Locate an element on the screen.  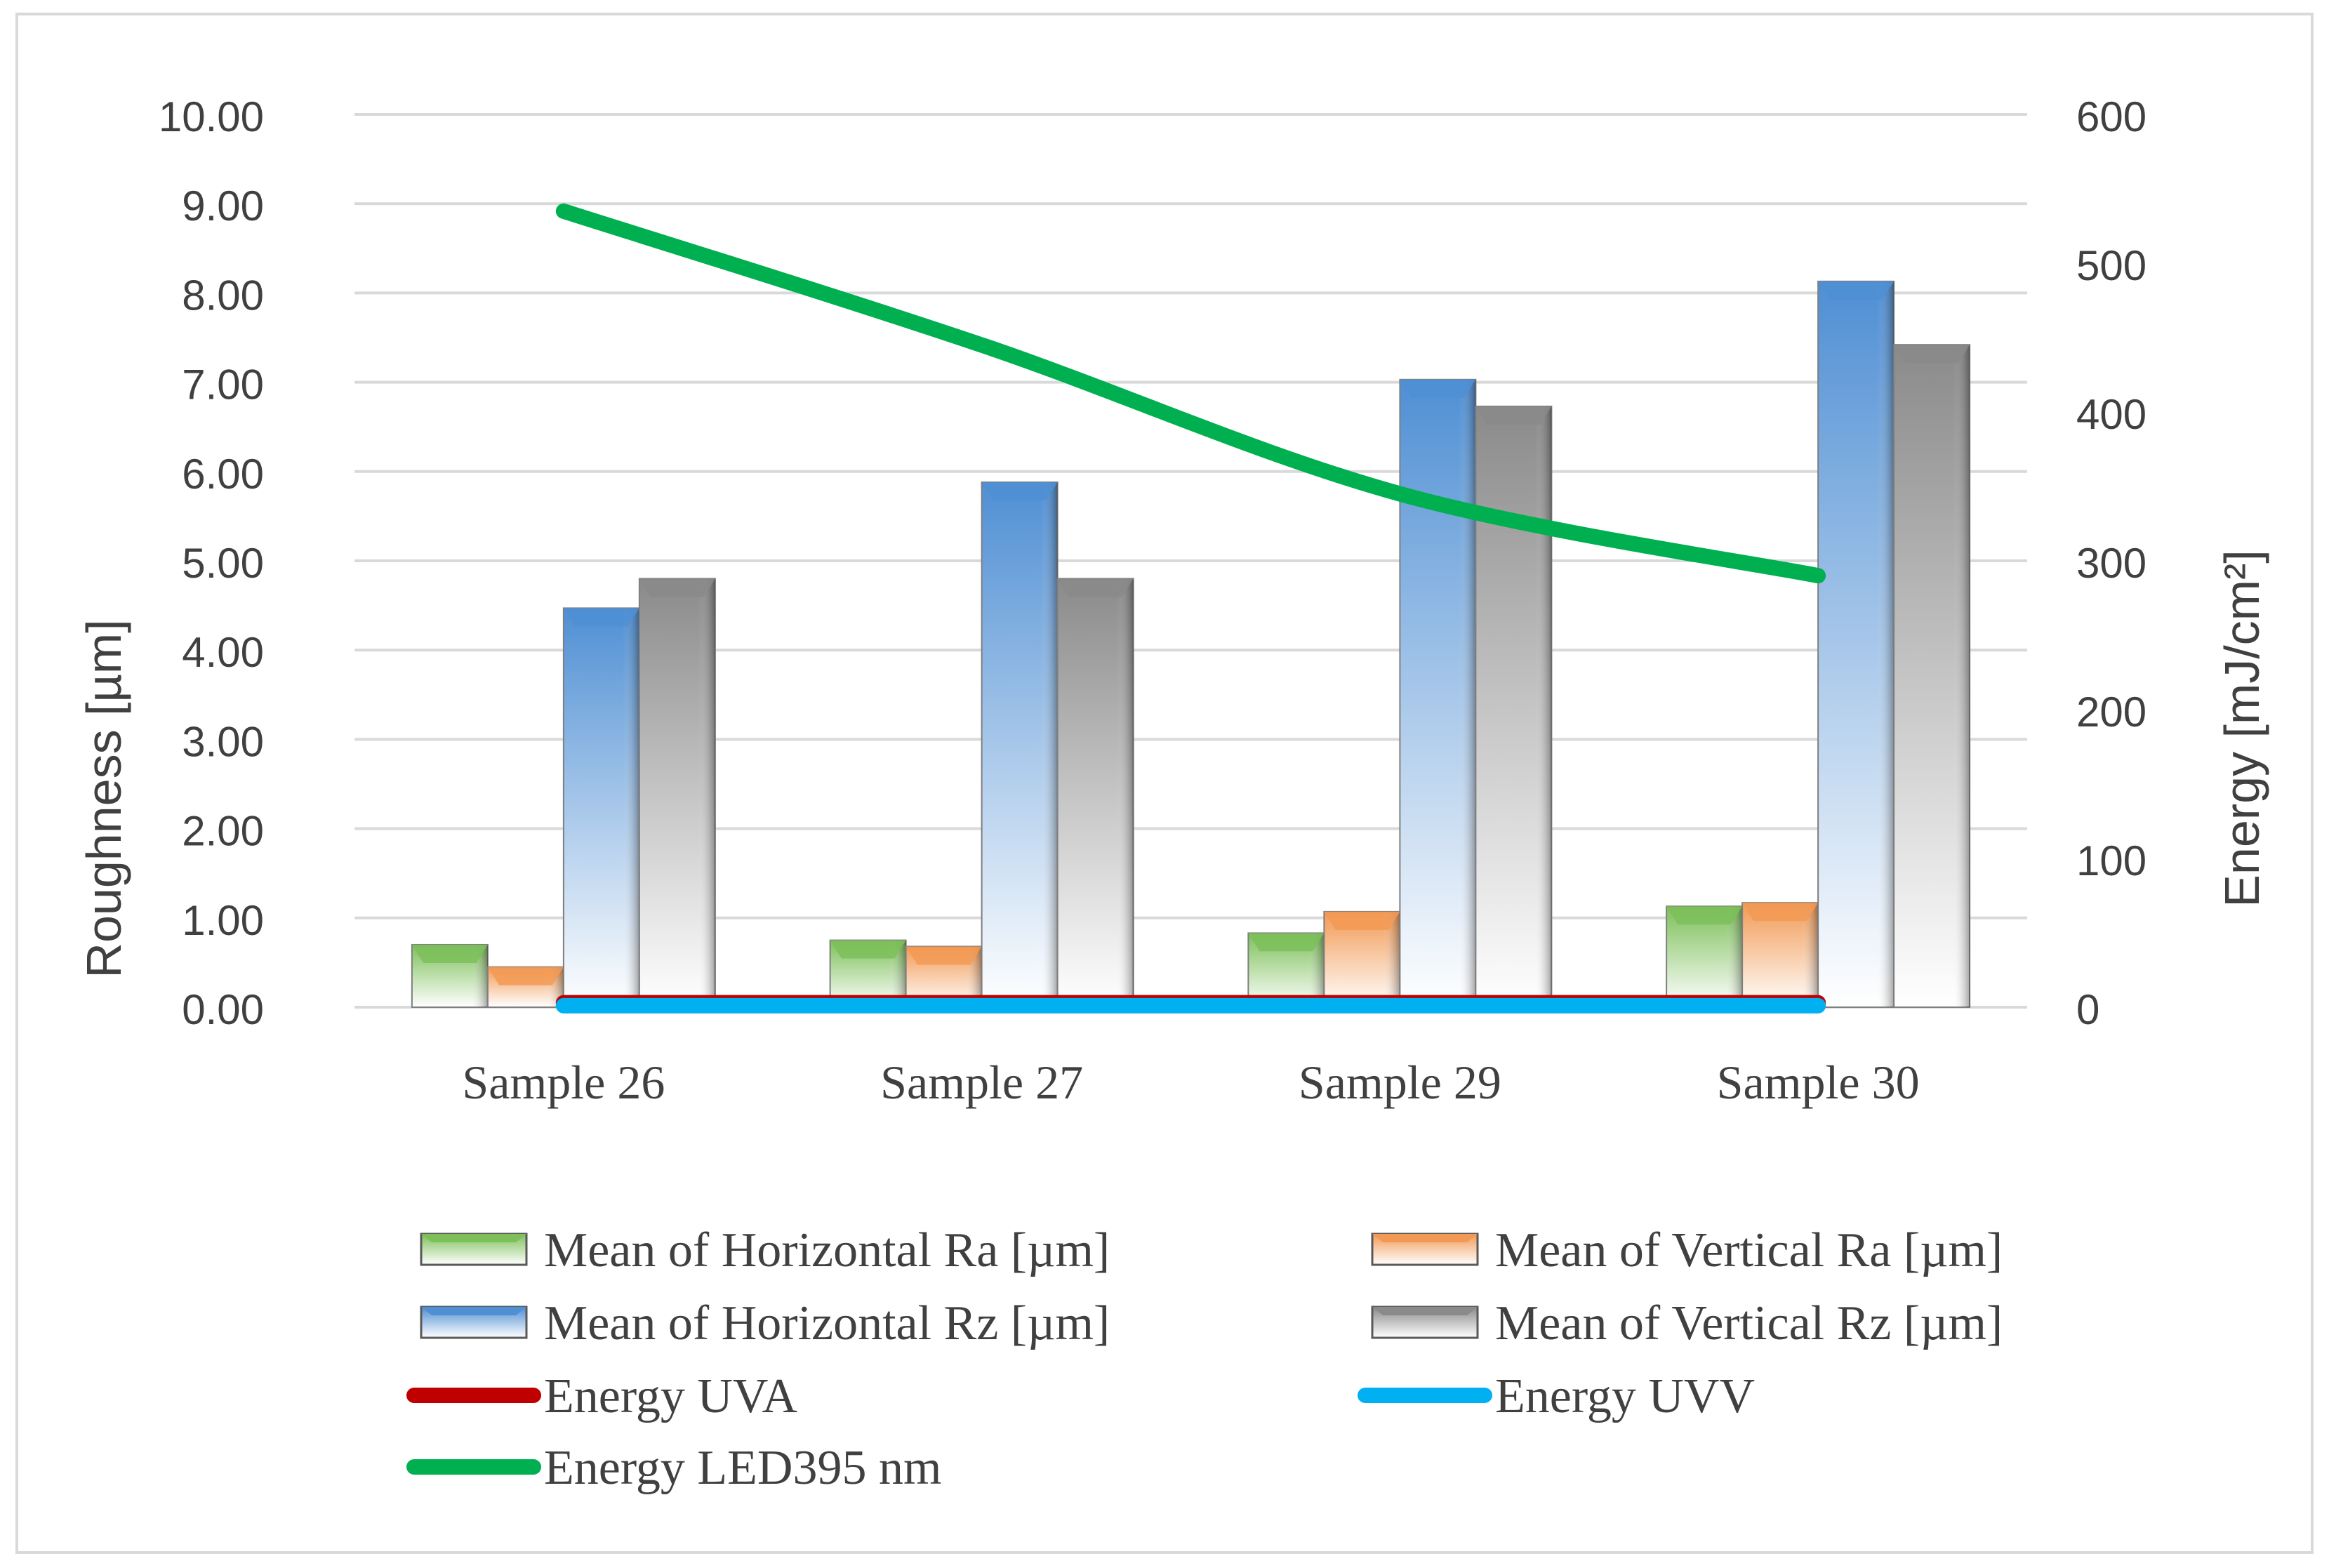
legend-item: Energy UVA is located at coordinates (601, 1396).